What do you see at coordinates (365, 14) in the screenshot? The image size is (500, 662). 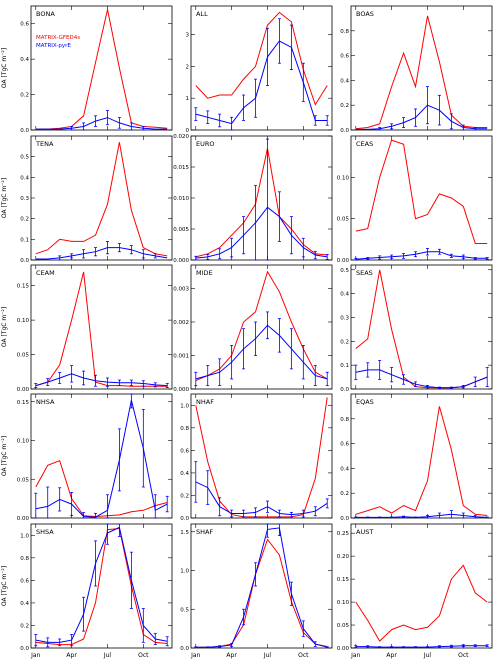 I see `panel-title: BOAS` at bounding box center [365, 14].